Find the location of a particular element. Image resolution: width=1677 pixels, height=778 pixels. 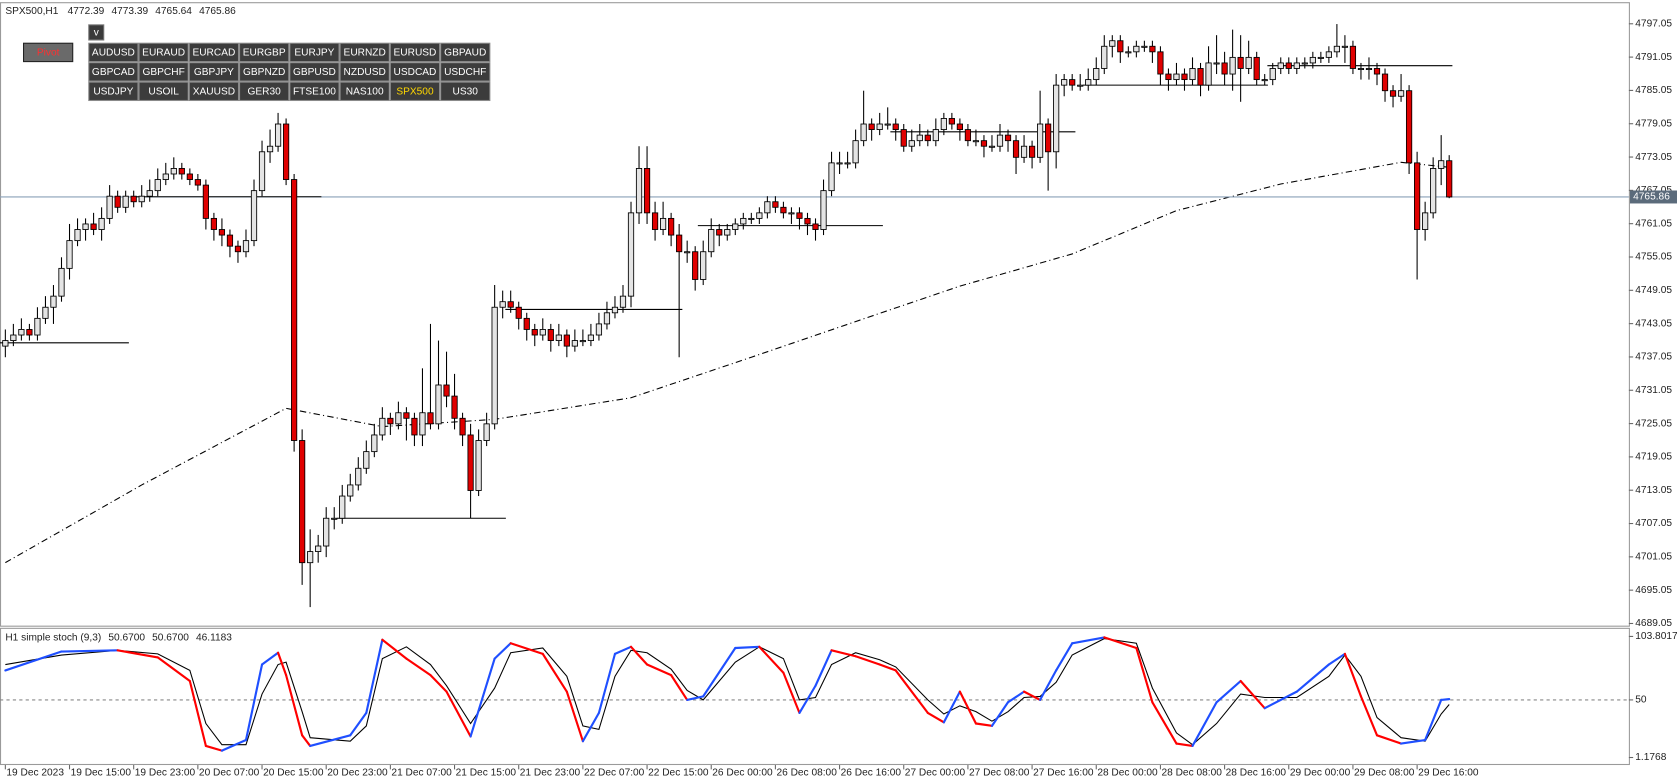

symbol-button-label: GBPUSD is located at coordinates (314, 72).